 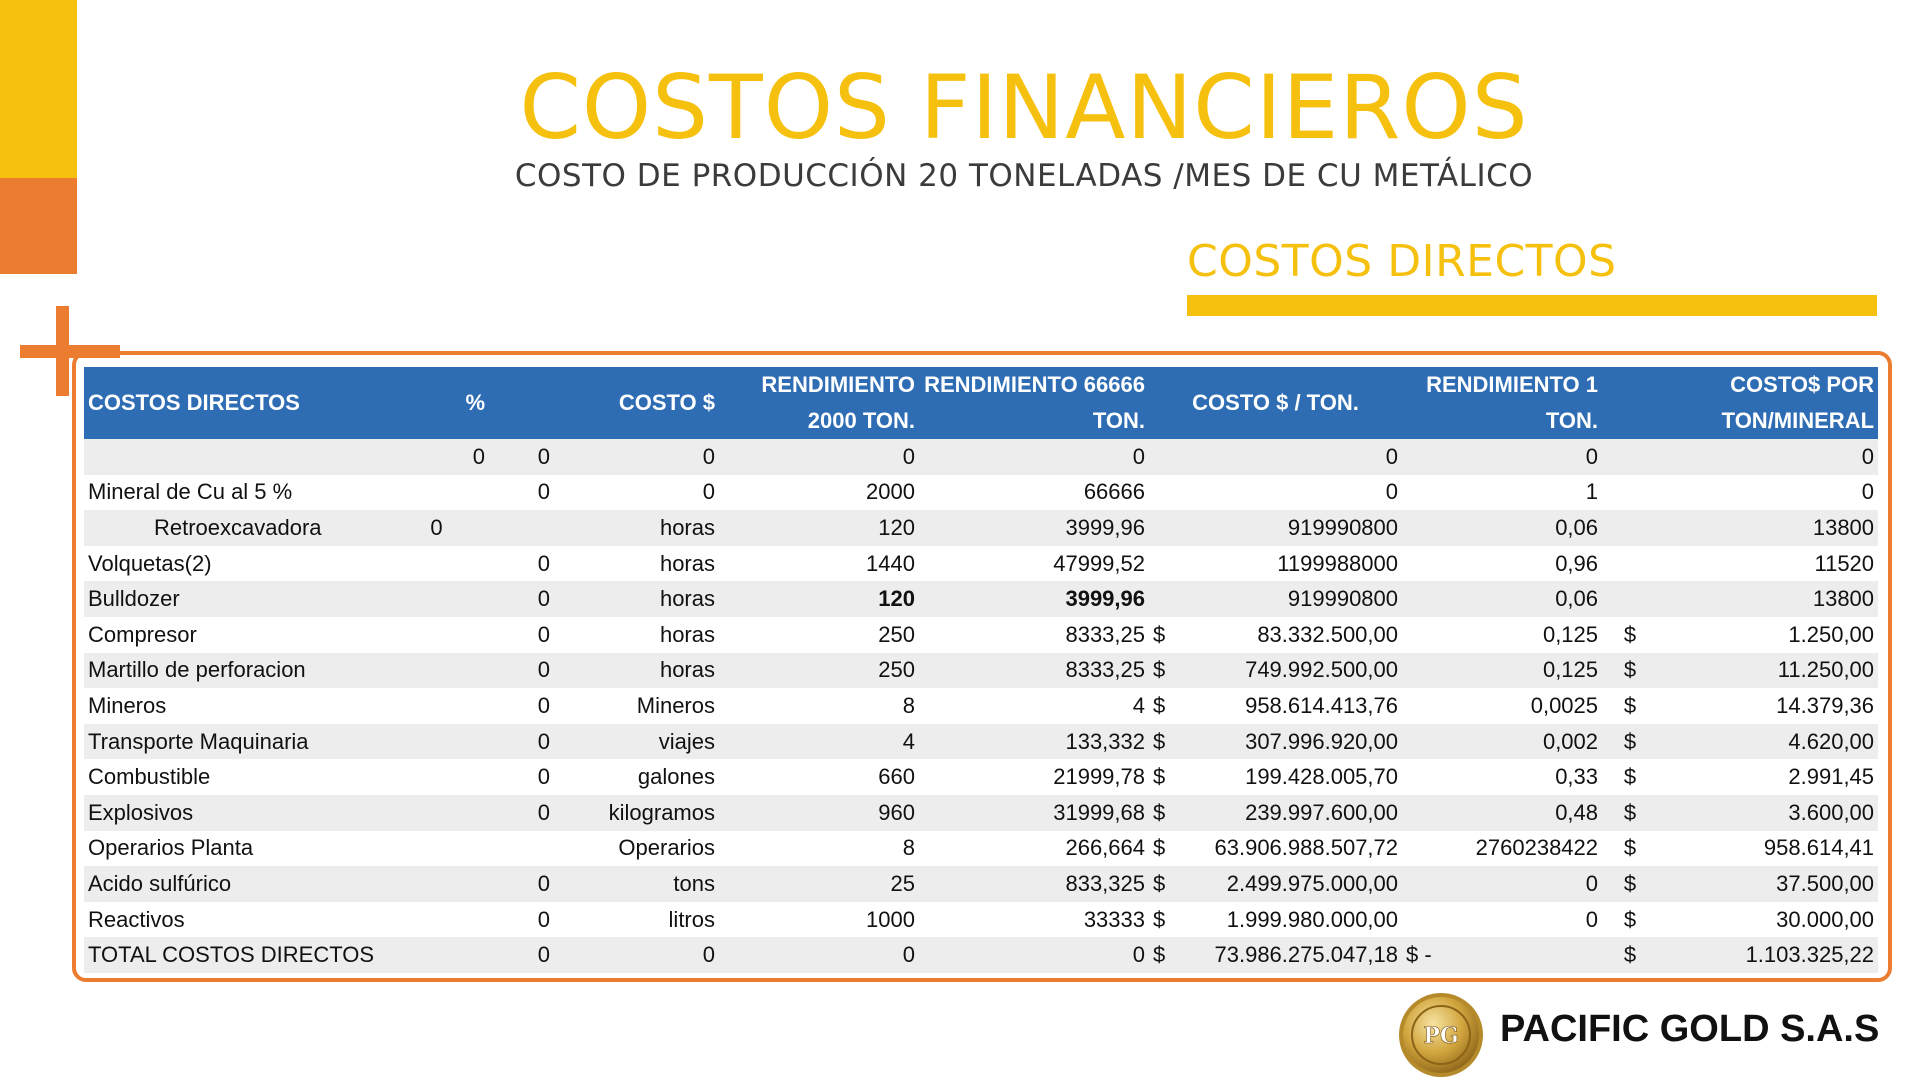 What do you see at coordinates (1502, 457) in the screenshot?
I see `cell-rend-1: 0` at bounding box center [1502, 457].